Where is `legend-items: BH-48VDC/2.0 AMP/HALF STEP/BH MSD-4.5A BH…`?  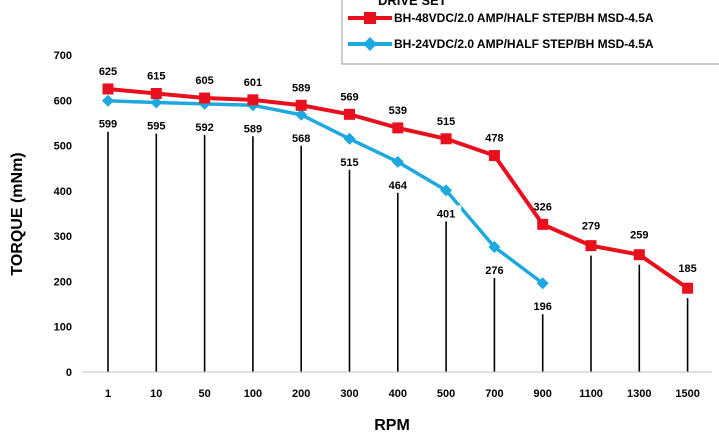 legend-items: BH-48VDC/2.0 AMP/HALF STEP/BH MSD-4.5A BH… is located at coordinates (501, 31).